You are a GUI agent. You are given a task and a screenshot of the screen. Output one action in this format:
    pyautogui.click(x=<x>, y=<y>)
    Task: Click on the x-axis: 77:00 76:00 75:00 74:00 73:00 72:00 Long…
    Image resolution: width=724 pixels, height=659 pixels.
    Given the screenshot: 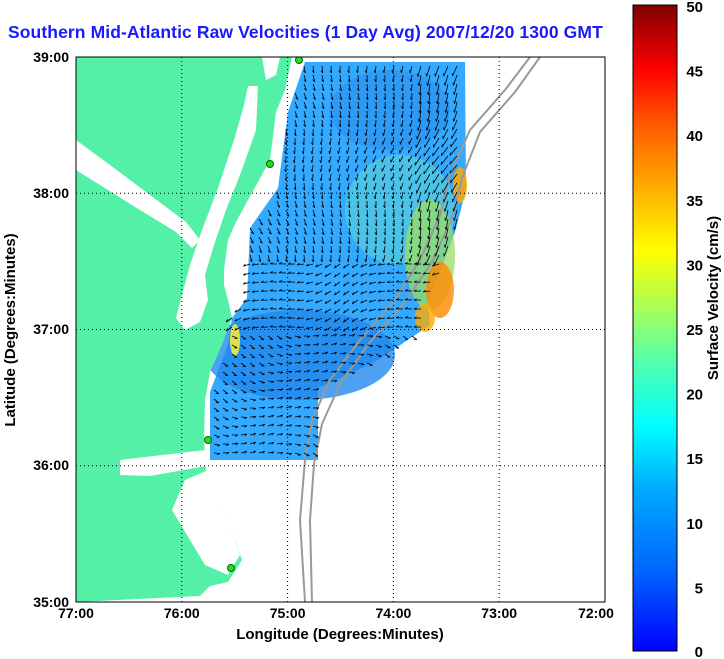 What is the action you would take?
    pyautogui.click(x=336, y=624)
    